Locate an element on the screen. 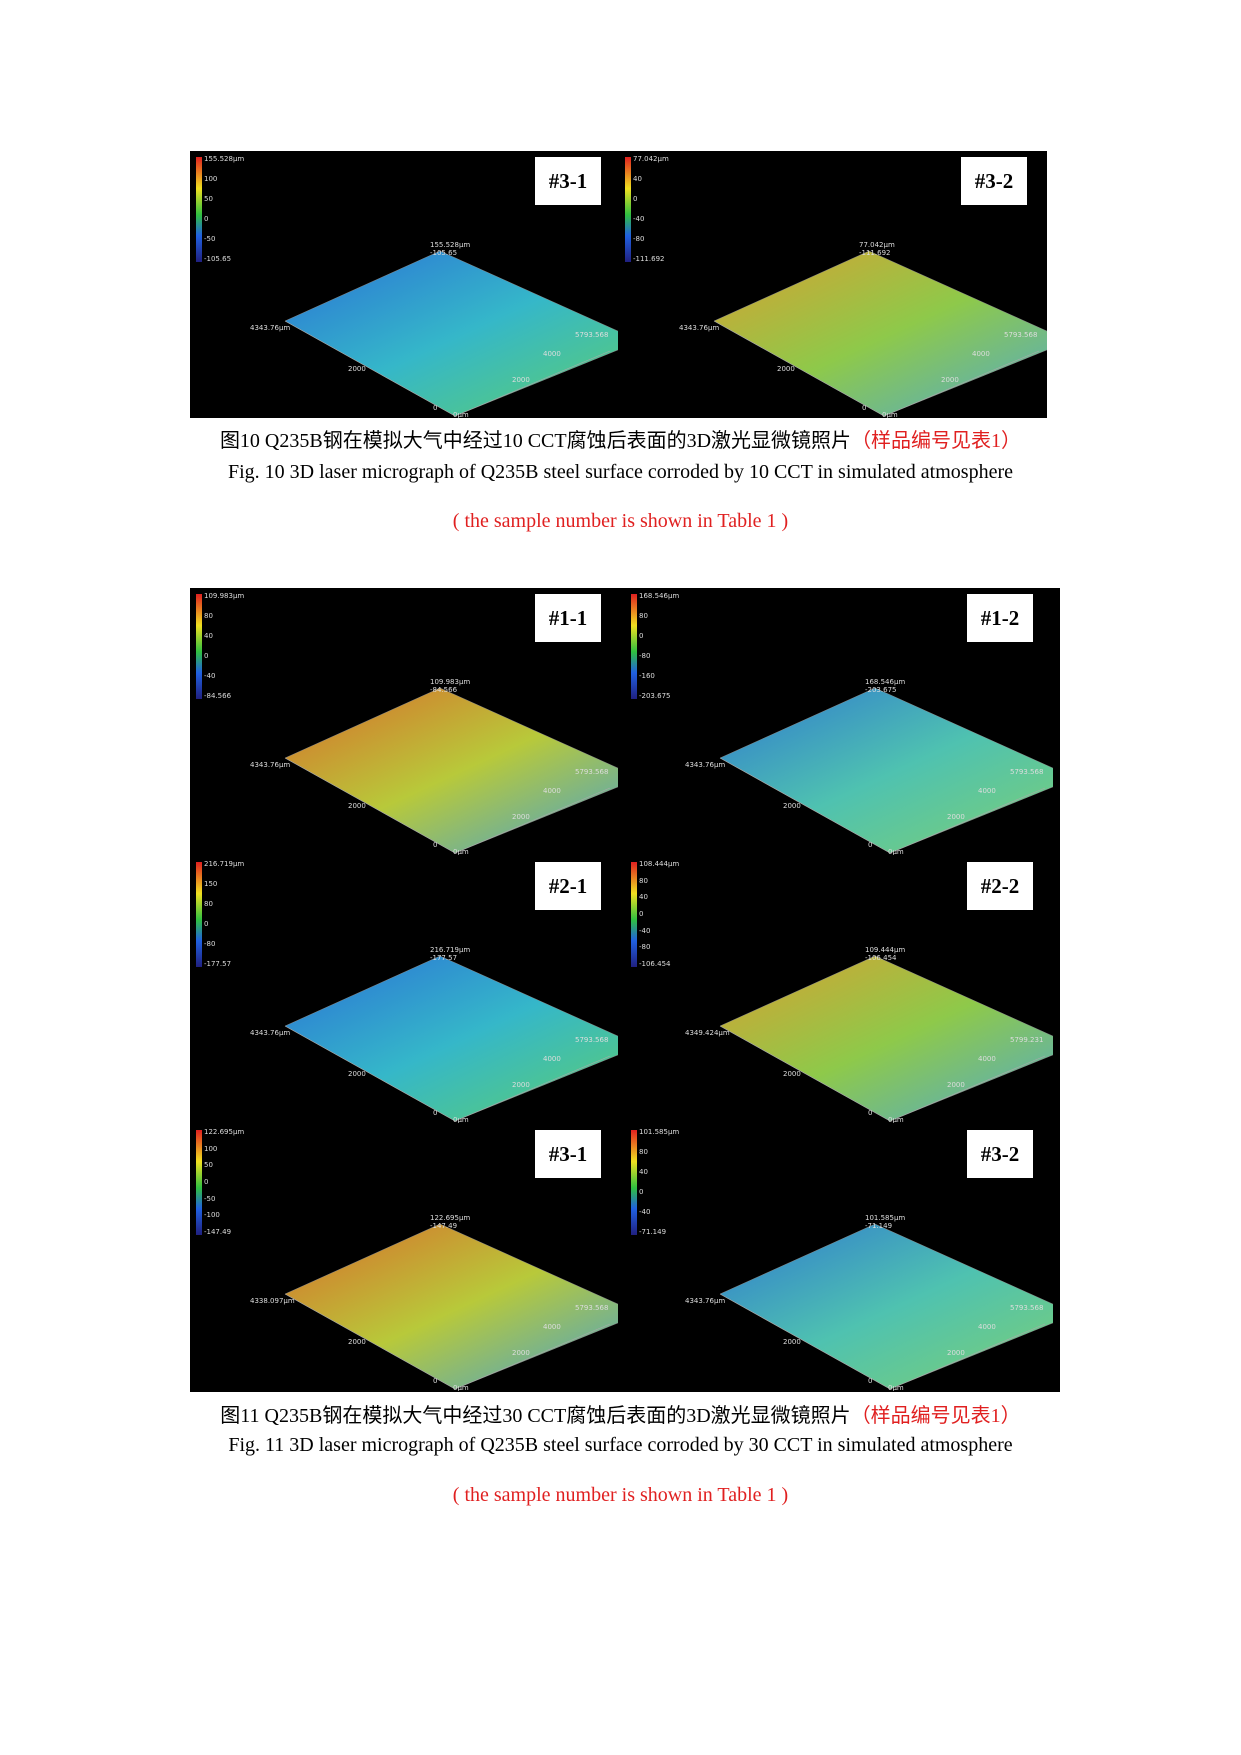 The width and height of the screenshot is (1241, 1755). peak-label: -177.57 is located at coordinates (444, 958).